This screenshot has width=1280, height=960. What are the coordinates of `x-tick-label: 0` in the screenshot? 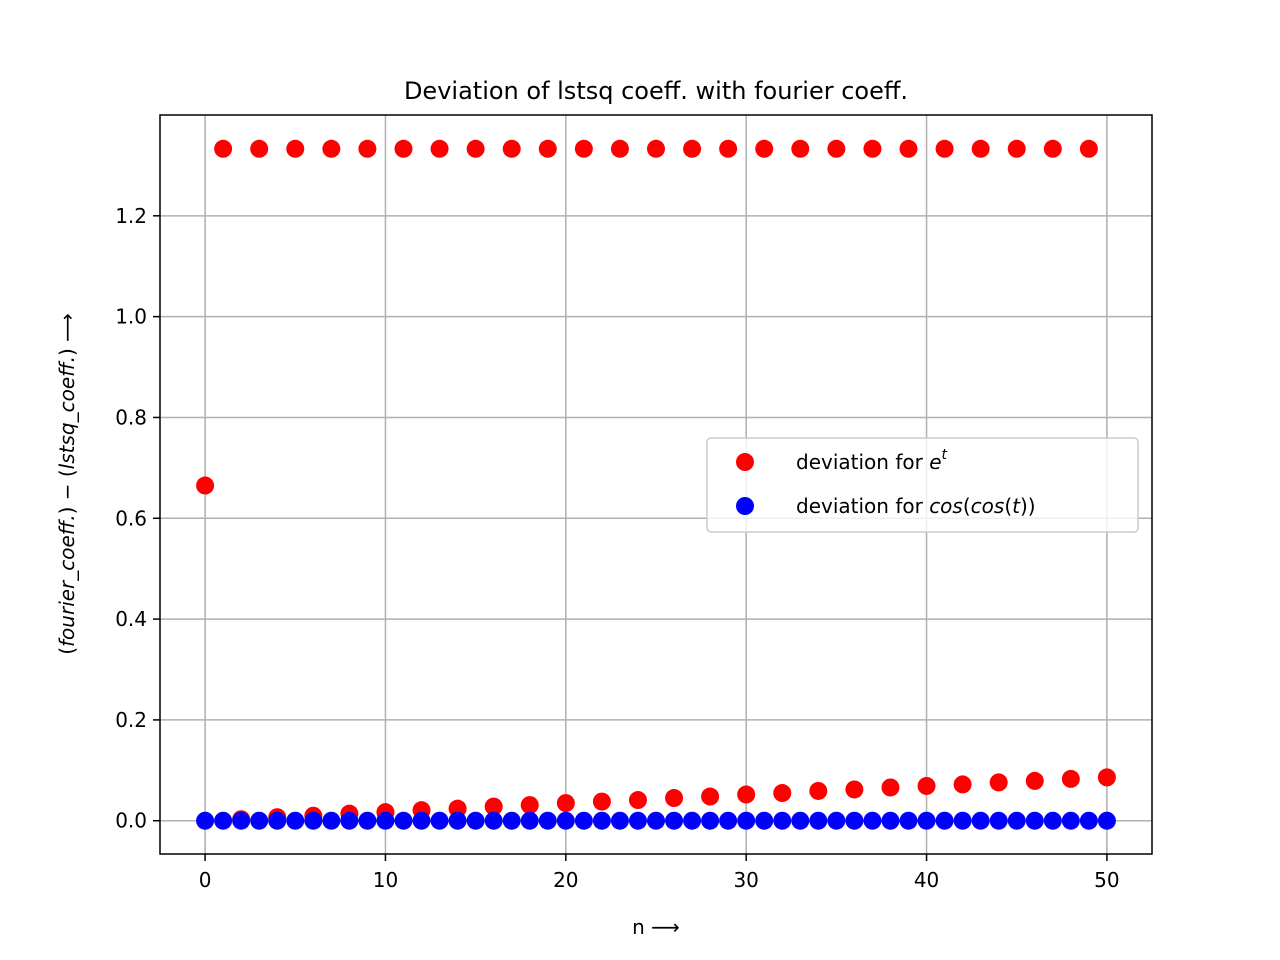 It's located at (205, 880).